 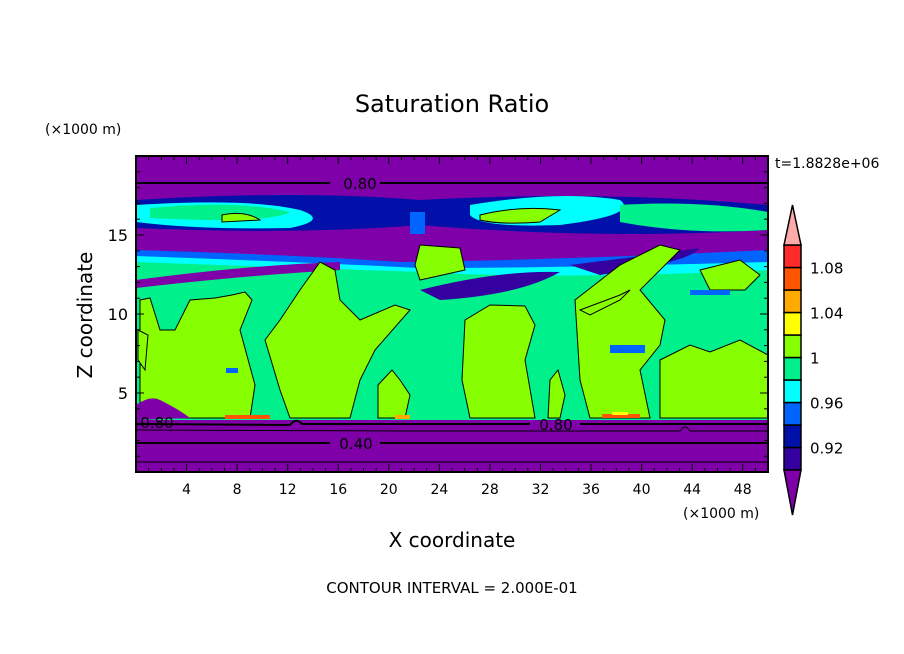 I want to click on time-label: t=1.8828e+06, so click(x=827, y=164).